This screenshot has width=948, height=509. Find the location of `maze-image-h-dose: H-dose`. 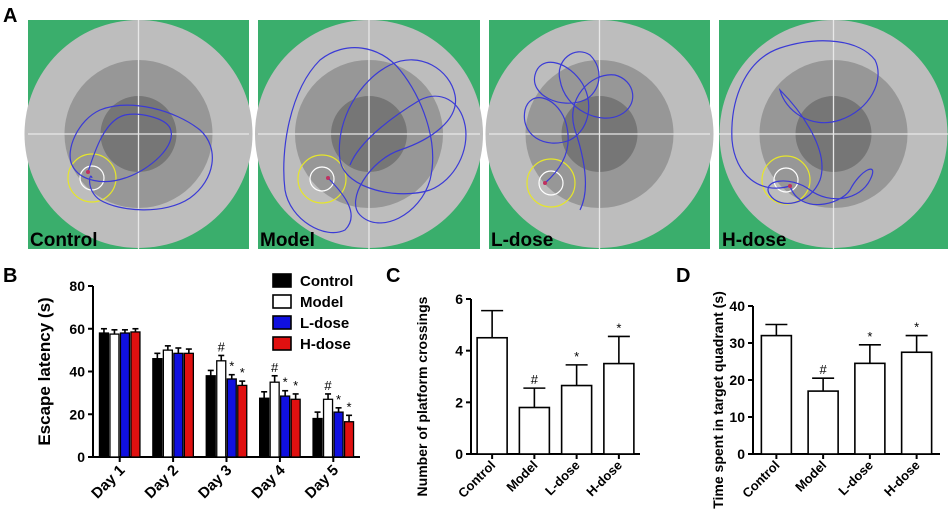

maze-image-h-dose: H-dose is located at coordinates (833, 135).